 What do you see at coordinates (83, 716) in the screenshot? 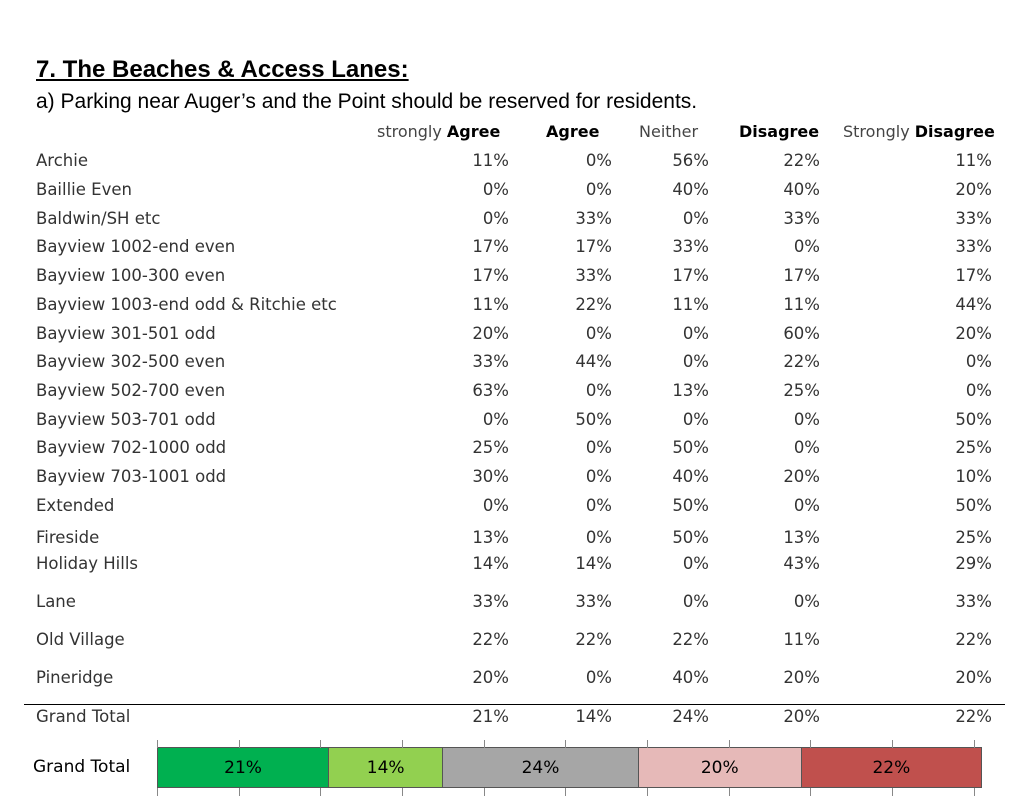
I see `row-label: Grand Total` at bounding box center [83, 716].